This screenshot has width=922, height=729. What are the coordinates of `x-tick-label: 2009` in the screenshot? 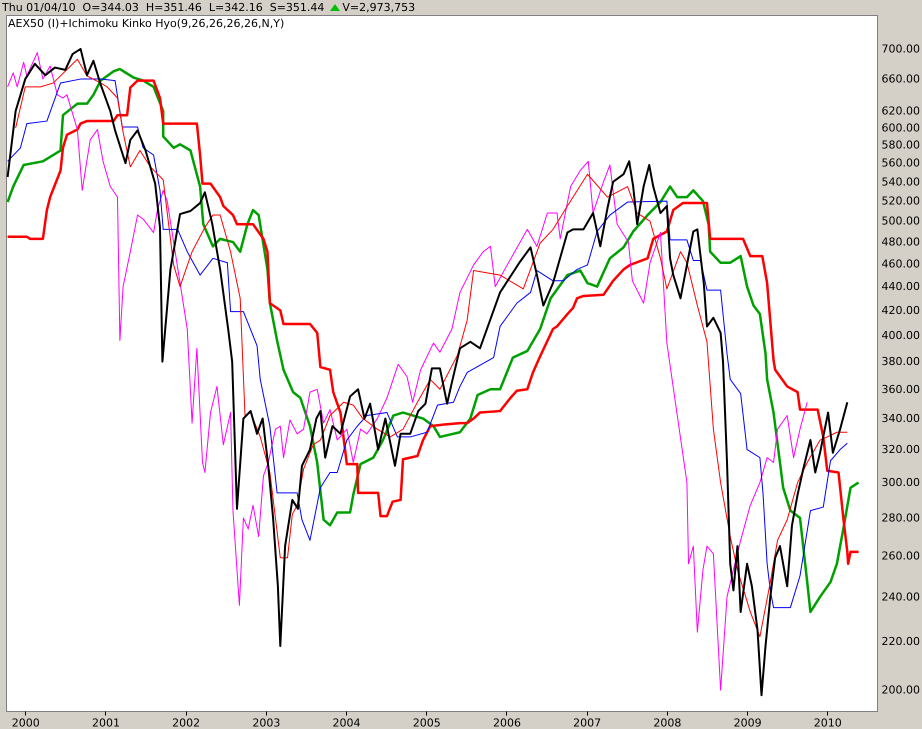 It's located at (748, 722).